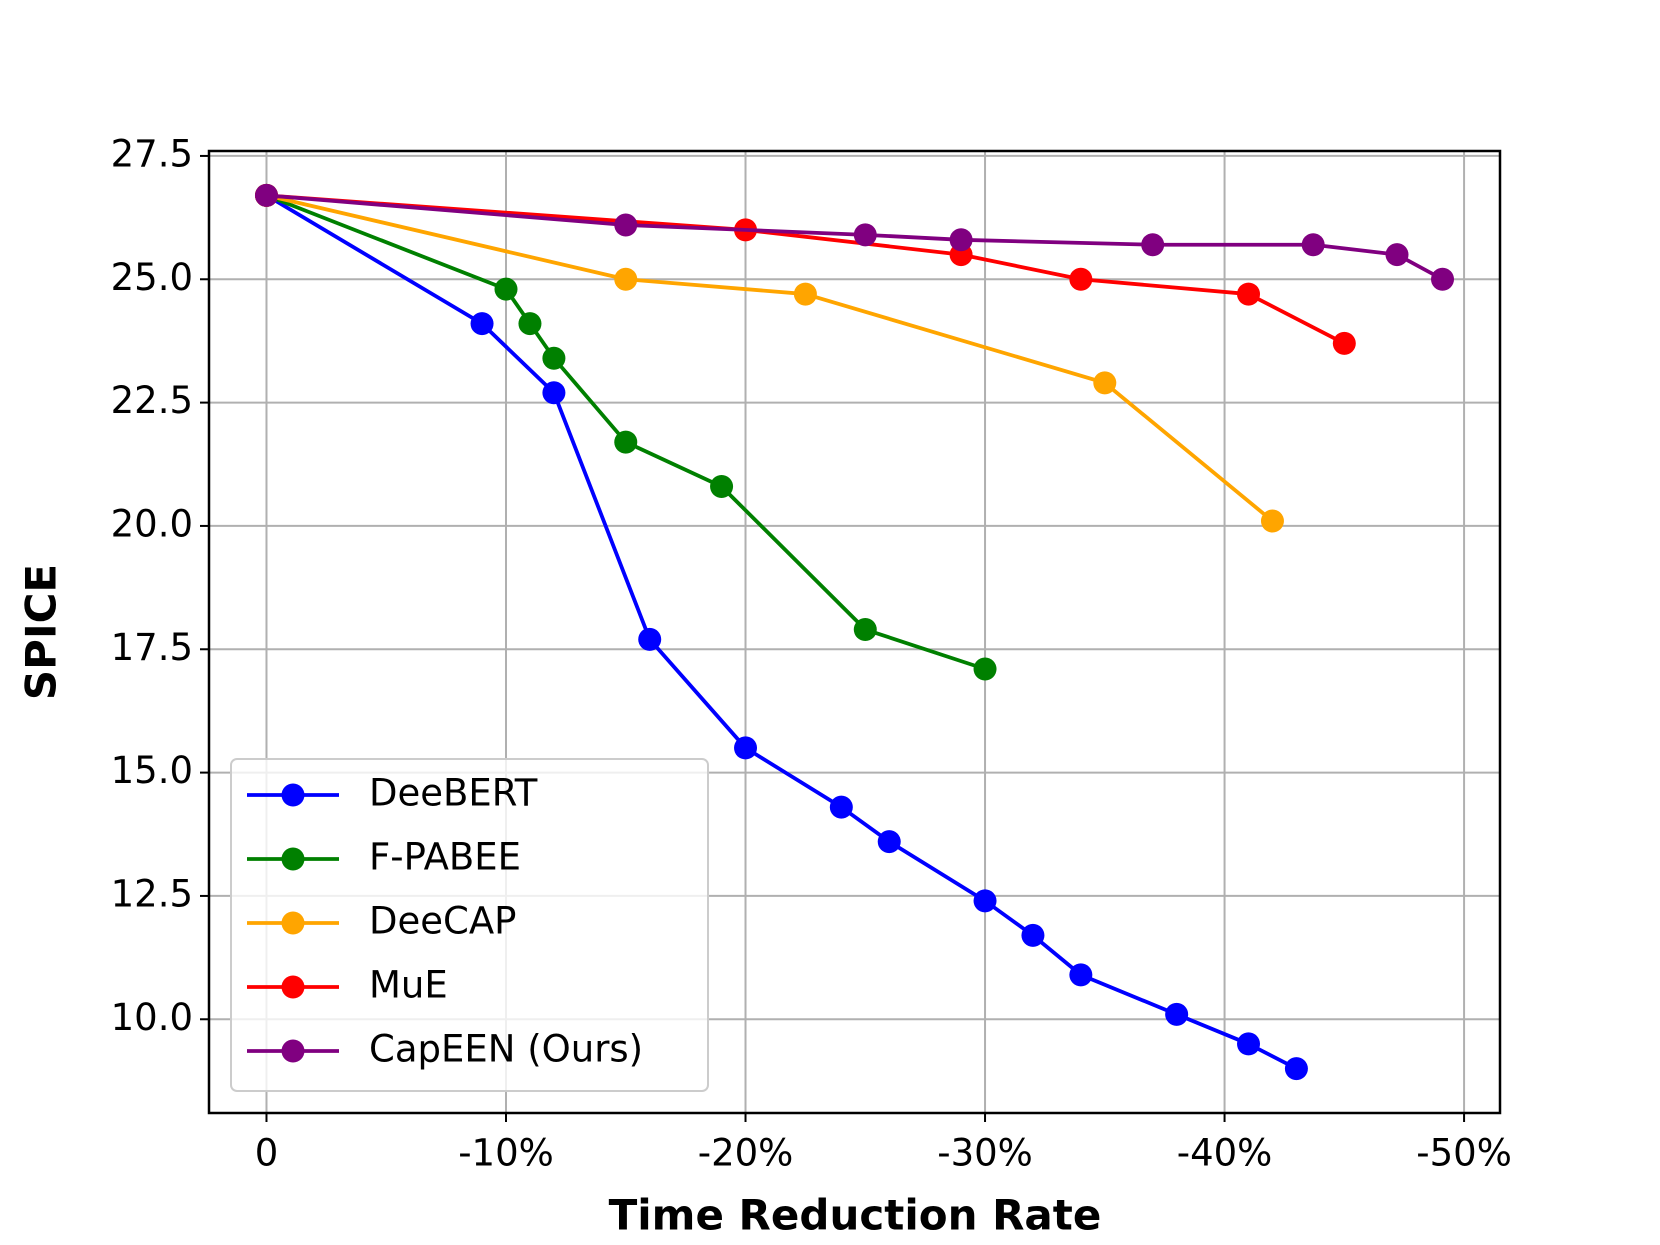 The image size is (1660, 1245). Describe the element at coordinates (1225, 1153) in the screenshot. I see `x-tick-label: -40%` at that location.